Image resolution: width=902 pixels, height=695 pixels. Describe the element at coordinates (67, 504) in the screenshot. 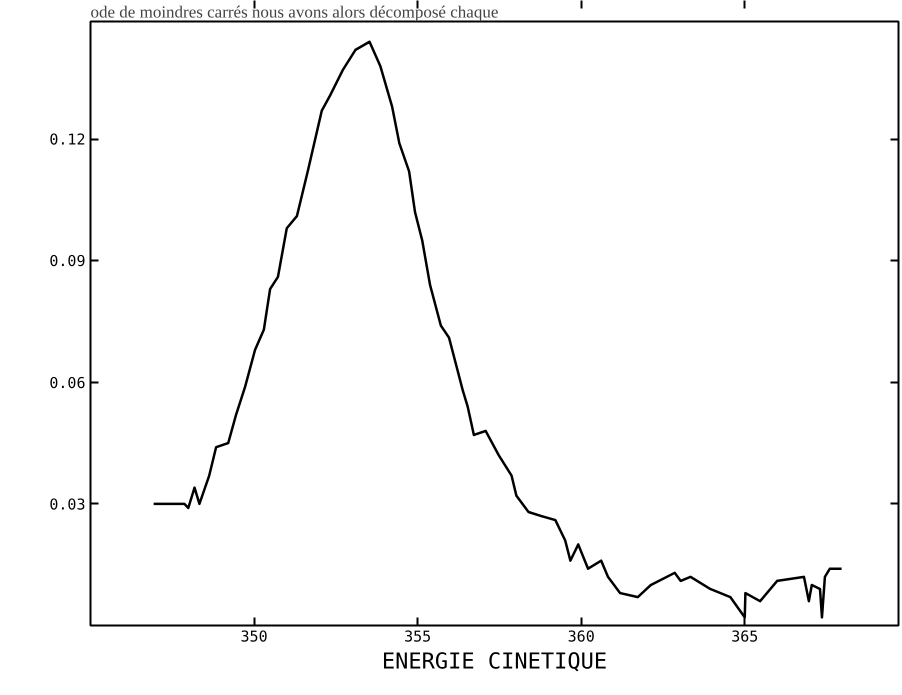

I see `y-tick-label: 0.03` at that location.